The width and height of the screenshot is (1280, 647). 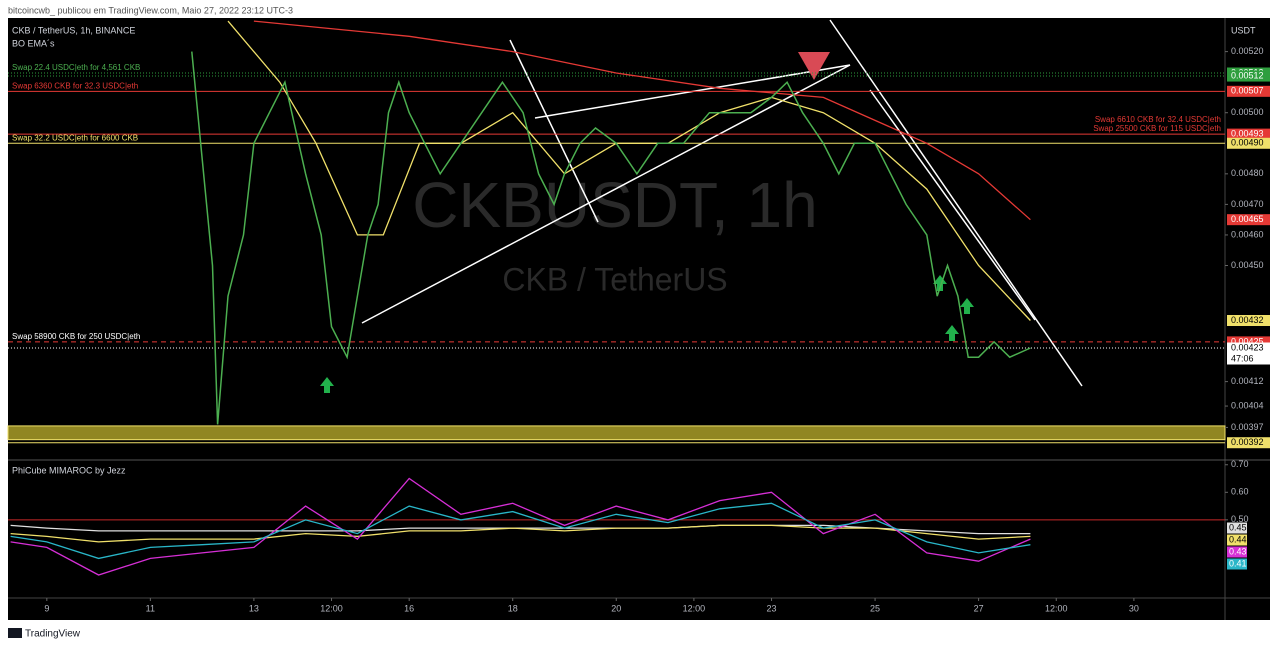 What do you see at coordinates (1247, 112) in the screenshot?
I see `y-tick-label: 0.00500` at bounding box center [1247, 112].